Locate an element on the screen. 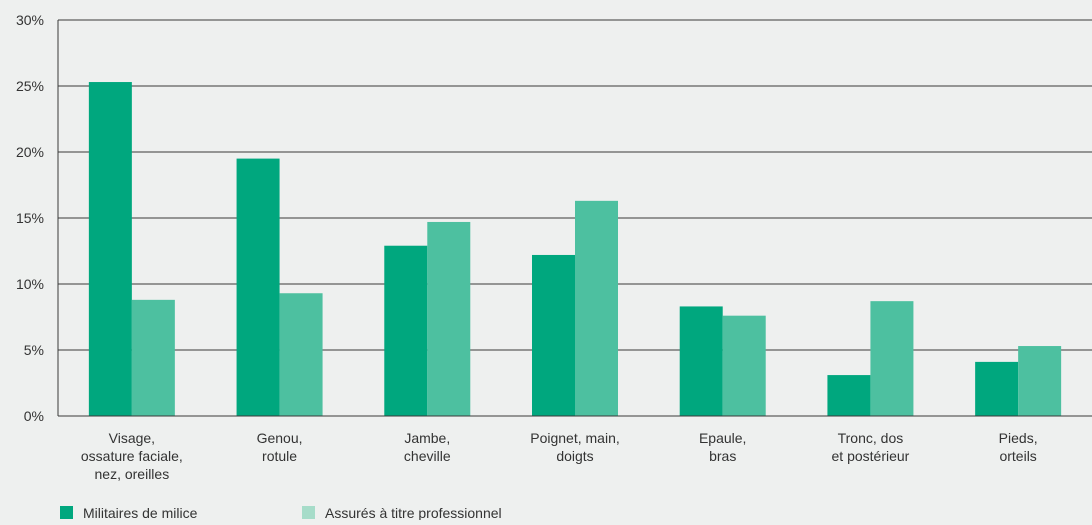  x-tick-label: Tronc, dos et postérieur is located at coordinates (871, 447).